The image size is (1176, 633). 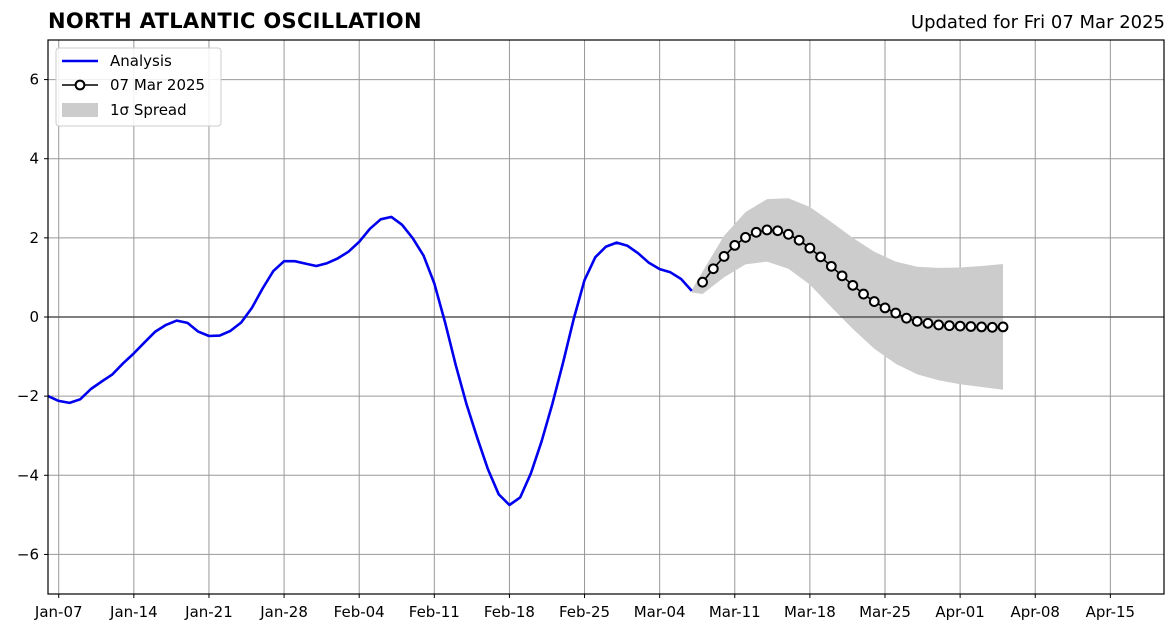 What do you see at coordinates (80, 110) in the screenshot?
I see `legend-spread-swatch` at bounding box center [80, 110].